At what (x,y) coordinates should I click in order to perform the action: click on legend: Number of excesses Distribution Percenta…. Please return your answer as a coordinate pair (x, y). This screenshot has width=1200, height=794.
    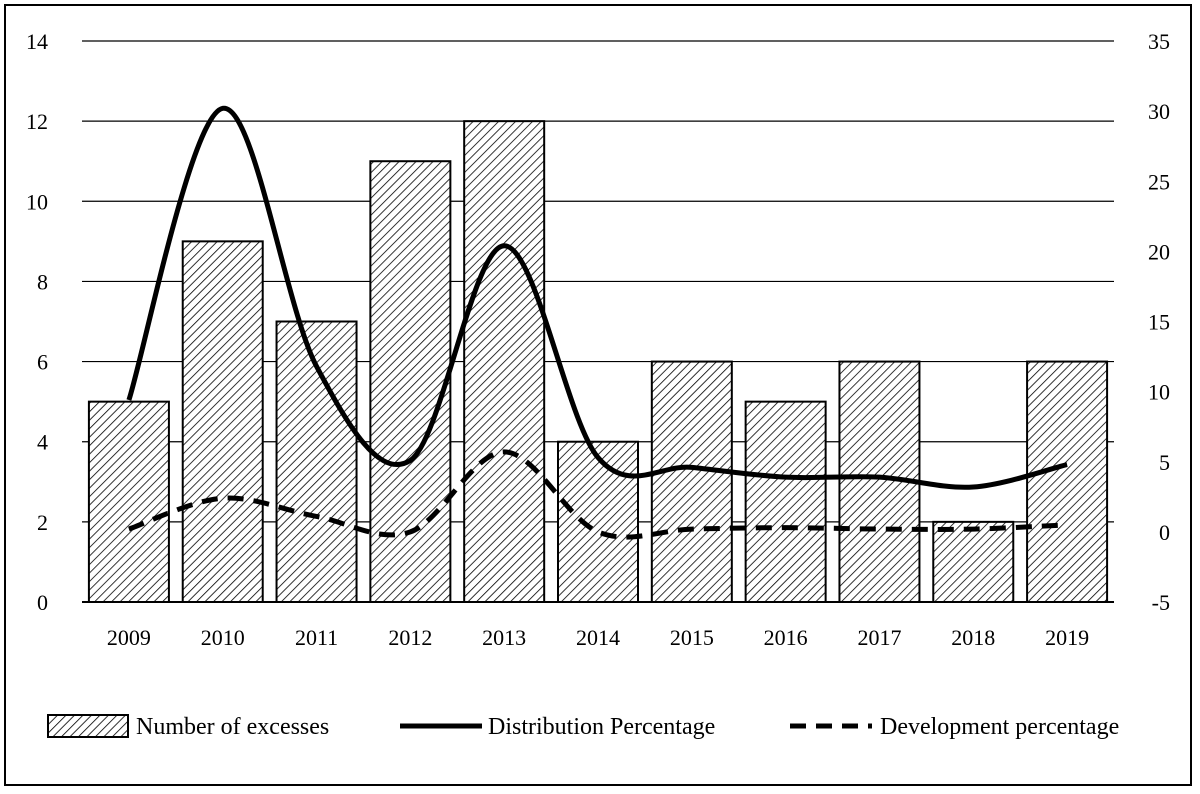
    Looking at the image, I should click on (583, 727).